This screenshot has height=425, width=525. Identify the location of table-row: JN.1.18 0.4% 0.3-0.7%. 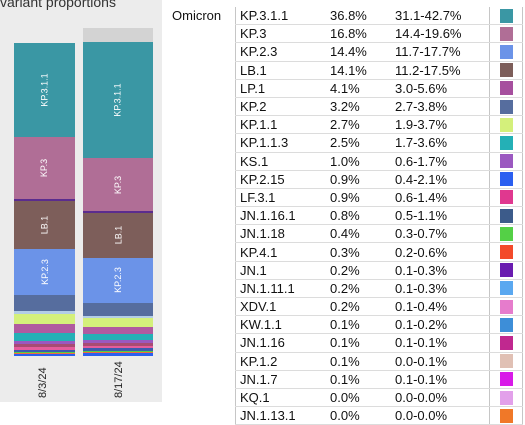
(345, 234).